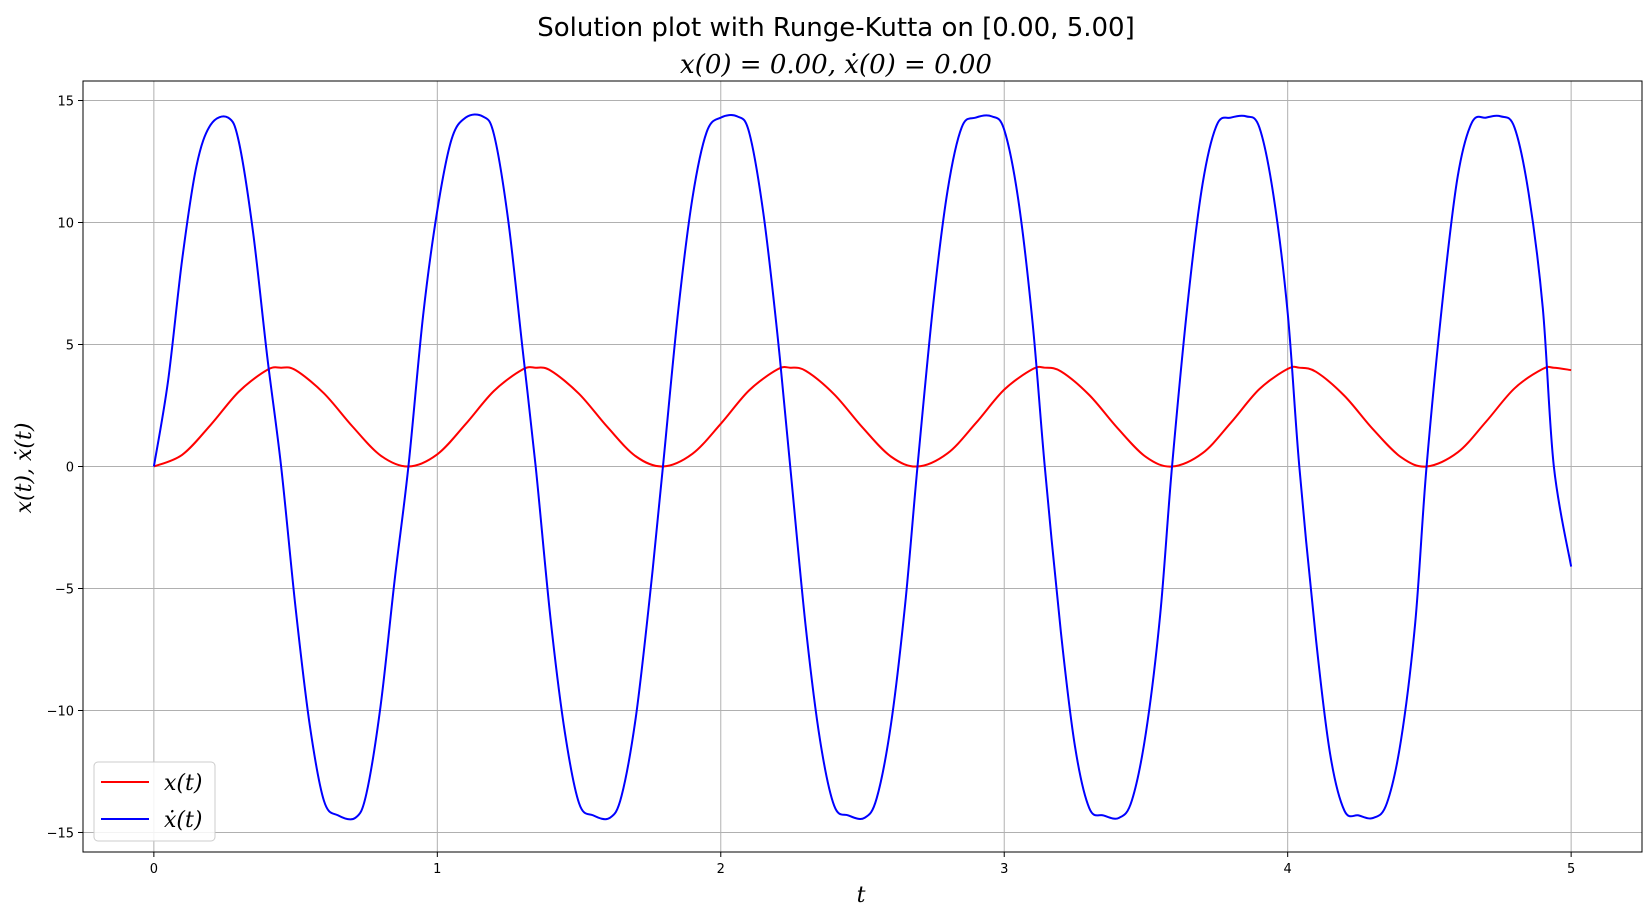 This screenshot has height=912, width=1645. I want to click on y-axis-label: x(t), ẋ(t), so click(24, 468).